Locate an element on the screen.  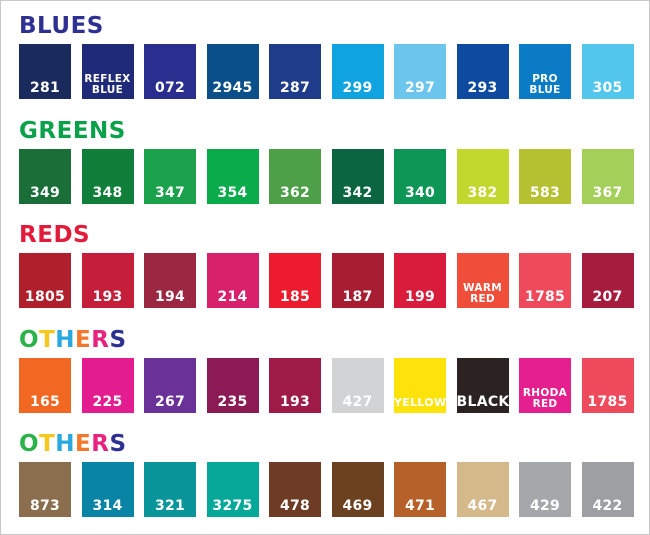
color-swatch: 267 is located at coordinates (170, 385).